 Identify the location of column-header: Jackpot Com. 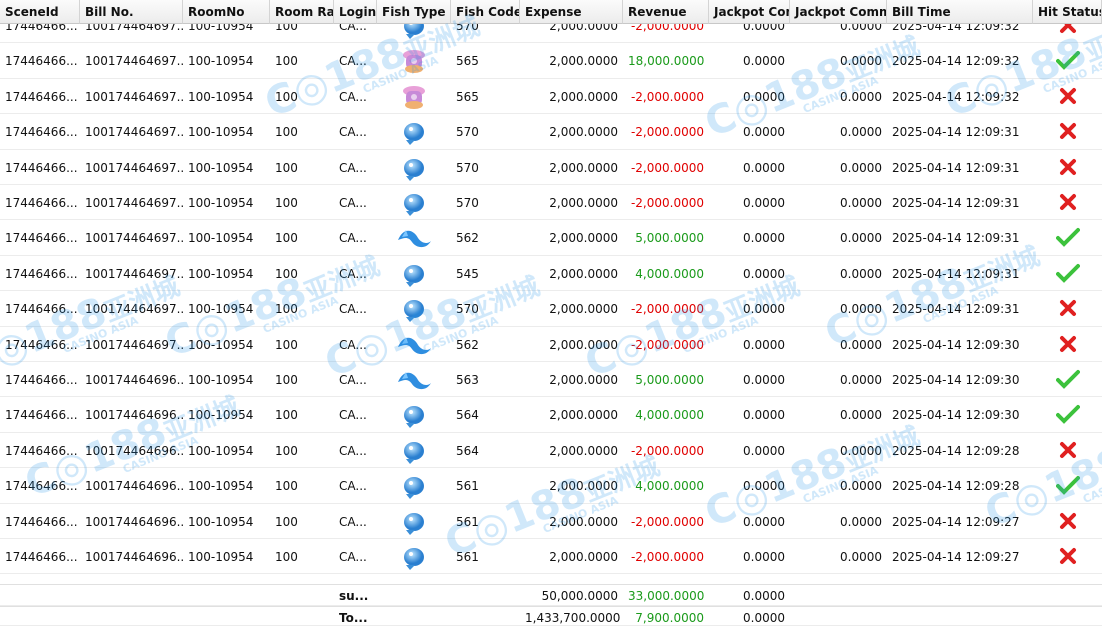
(749, 12).